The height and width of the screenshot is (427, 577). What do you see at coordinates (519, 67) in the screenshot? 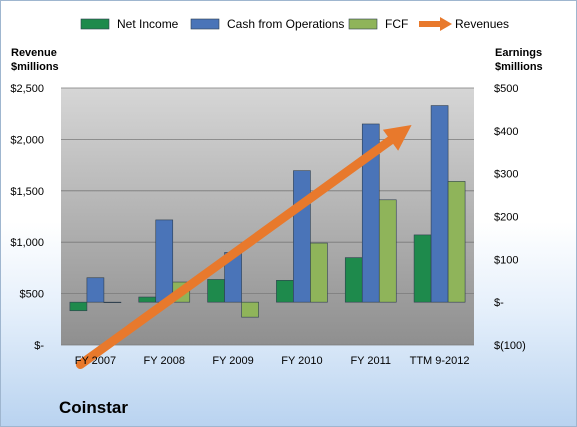
I see `right-axis-title-line2: $millions` at bounding box center [519, 67].